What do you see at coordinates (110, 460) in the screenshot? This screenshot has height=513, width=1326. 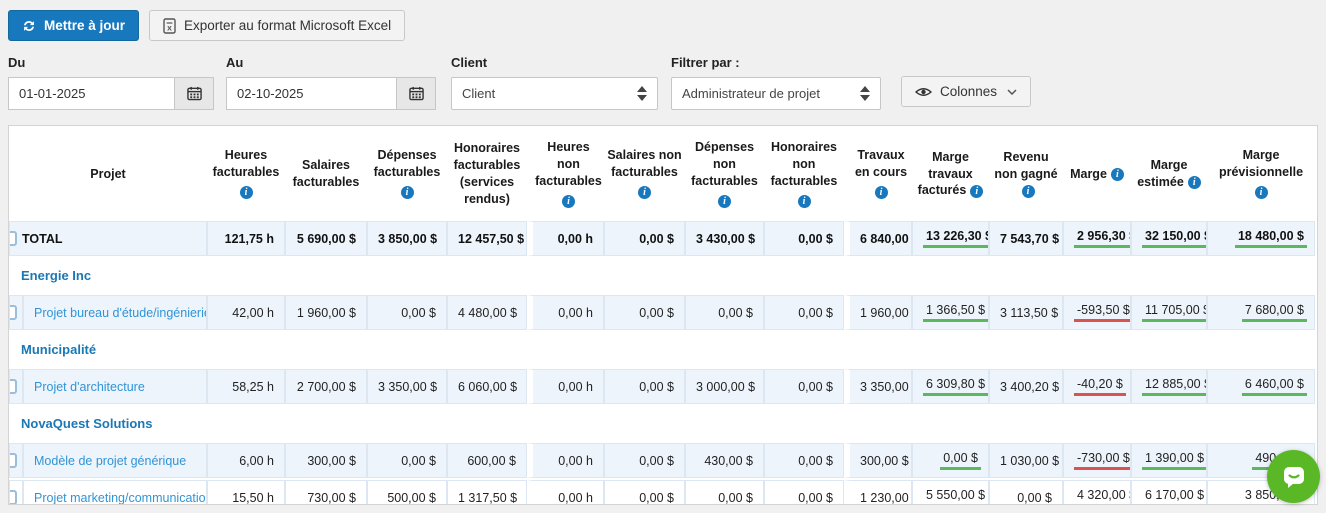 I see `project-link: Modèle de projet générique` at bounding box center [110, 460].